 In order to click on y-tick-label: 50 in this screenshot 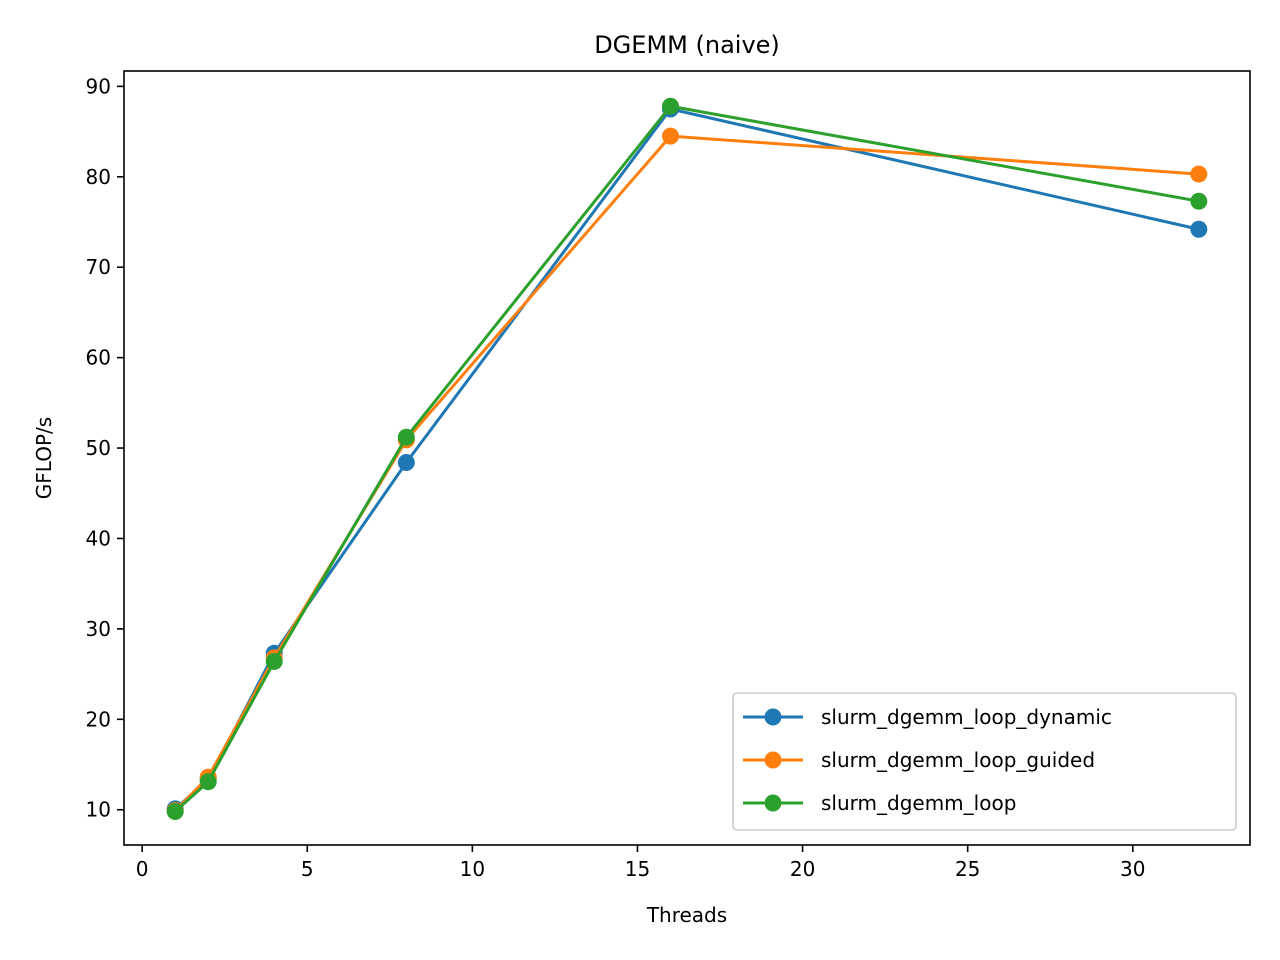, I will do `click(98, 448)`.